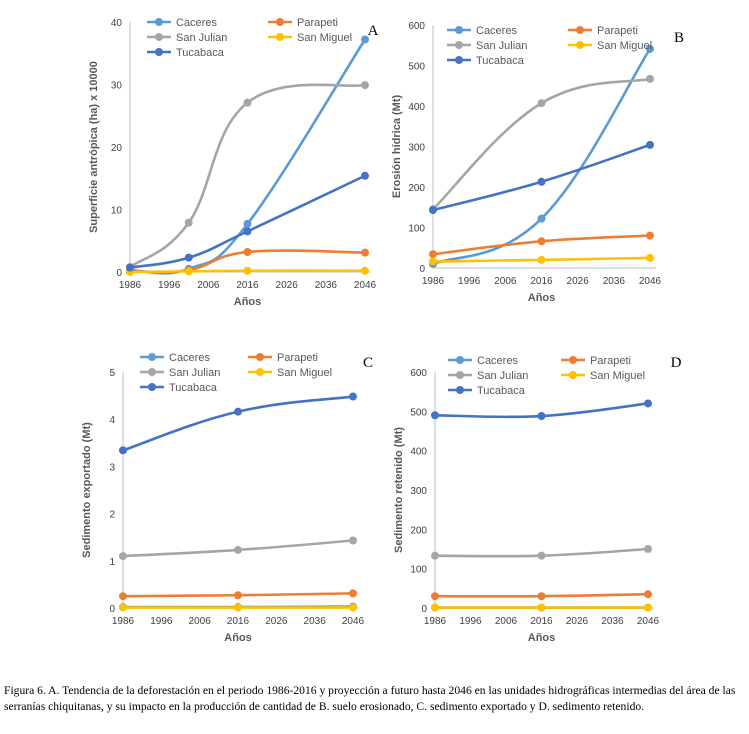 The height and width of the screenshot is (734, 749). Describe the element at coordinates (87, 490) in the screenshot. I see `y-axis-title: Sedimento exportado (Mt)` at that location.